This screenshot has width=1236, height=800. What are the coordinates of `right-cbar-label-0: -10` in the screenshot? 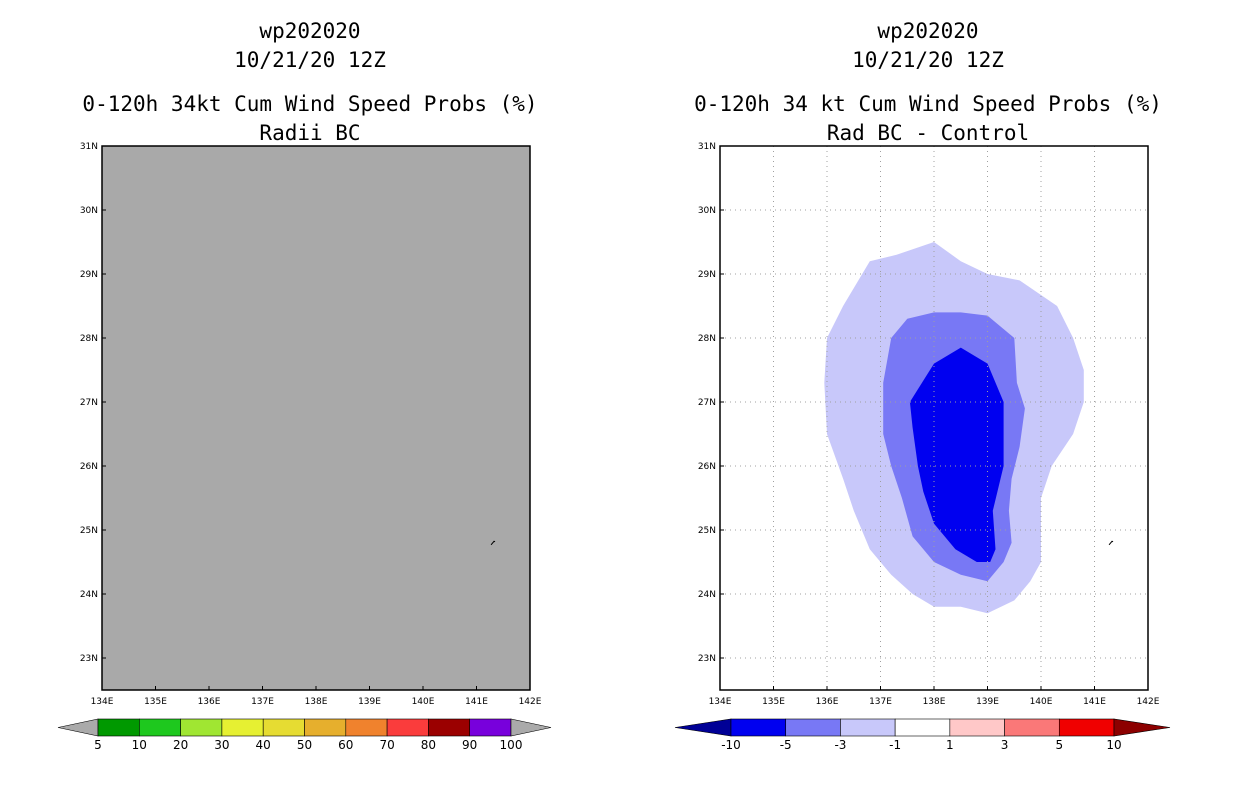 It's located at (731, 745).